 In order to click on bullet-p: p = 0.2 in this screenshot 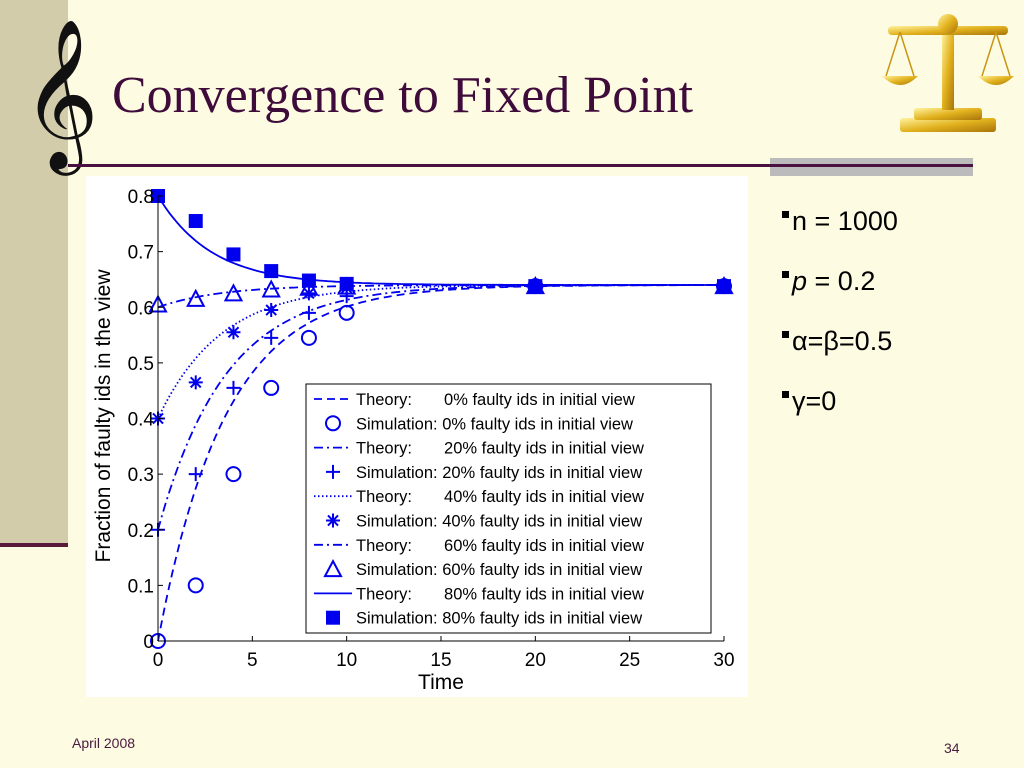, I will do `click(840, 296)`.